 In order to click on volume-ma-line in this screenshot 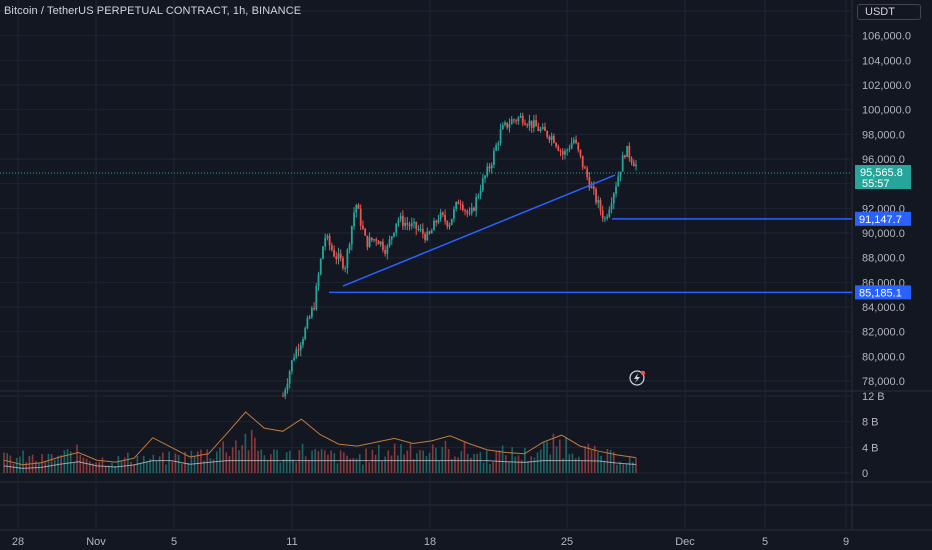, I will do `click(320, 438)`.